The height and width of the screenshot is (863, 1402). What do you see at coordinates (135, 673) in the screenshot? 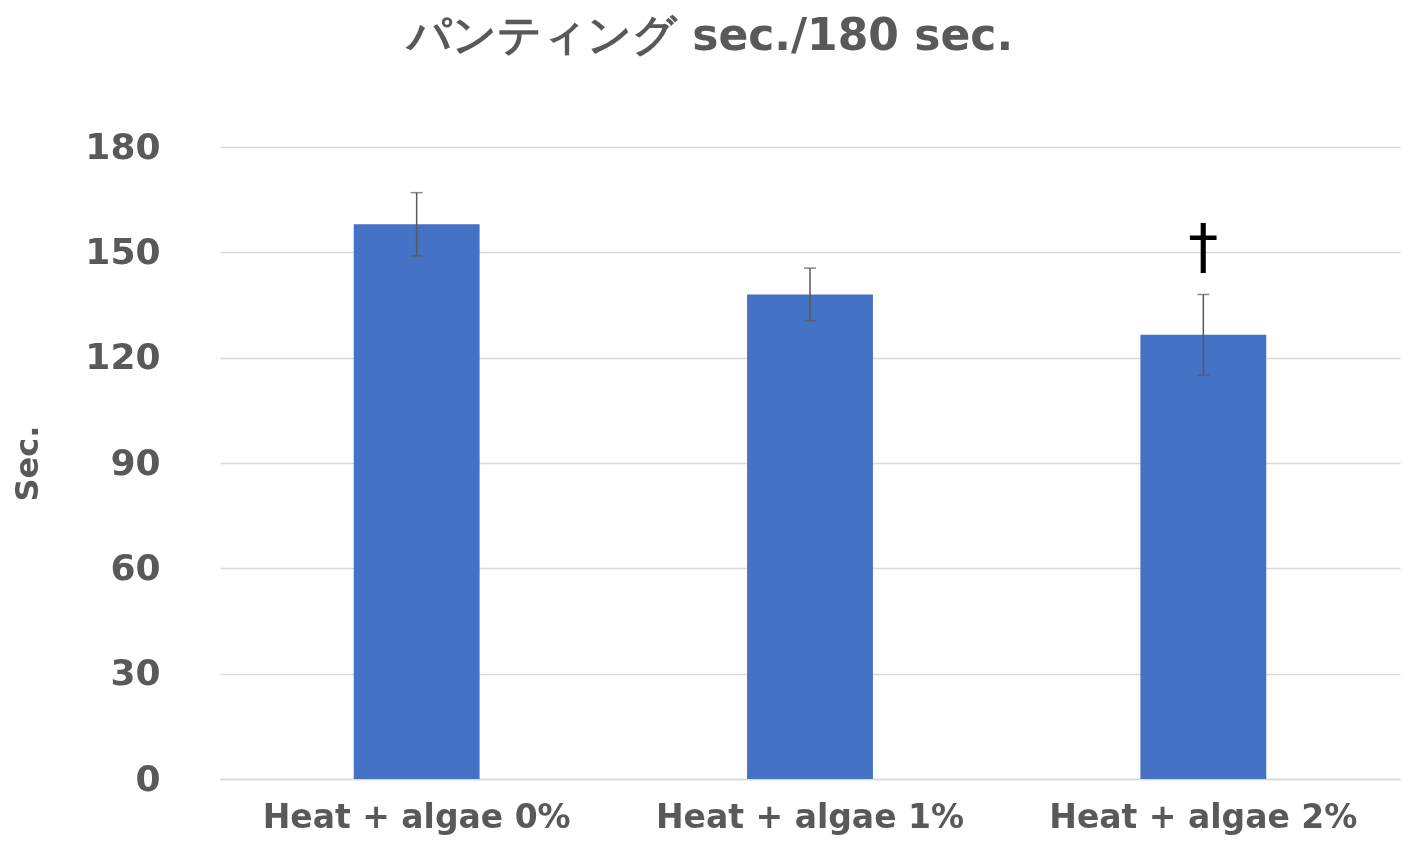
I see `y-tick-label: 30` at bounding box center [135, 673].